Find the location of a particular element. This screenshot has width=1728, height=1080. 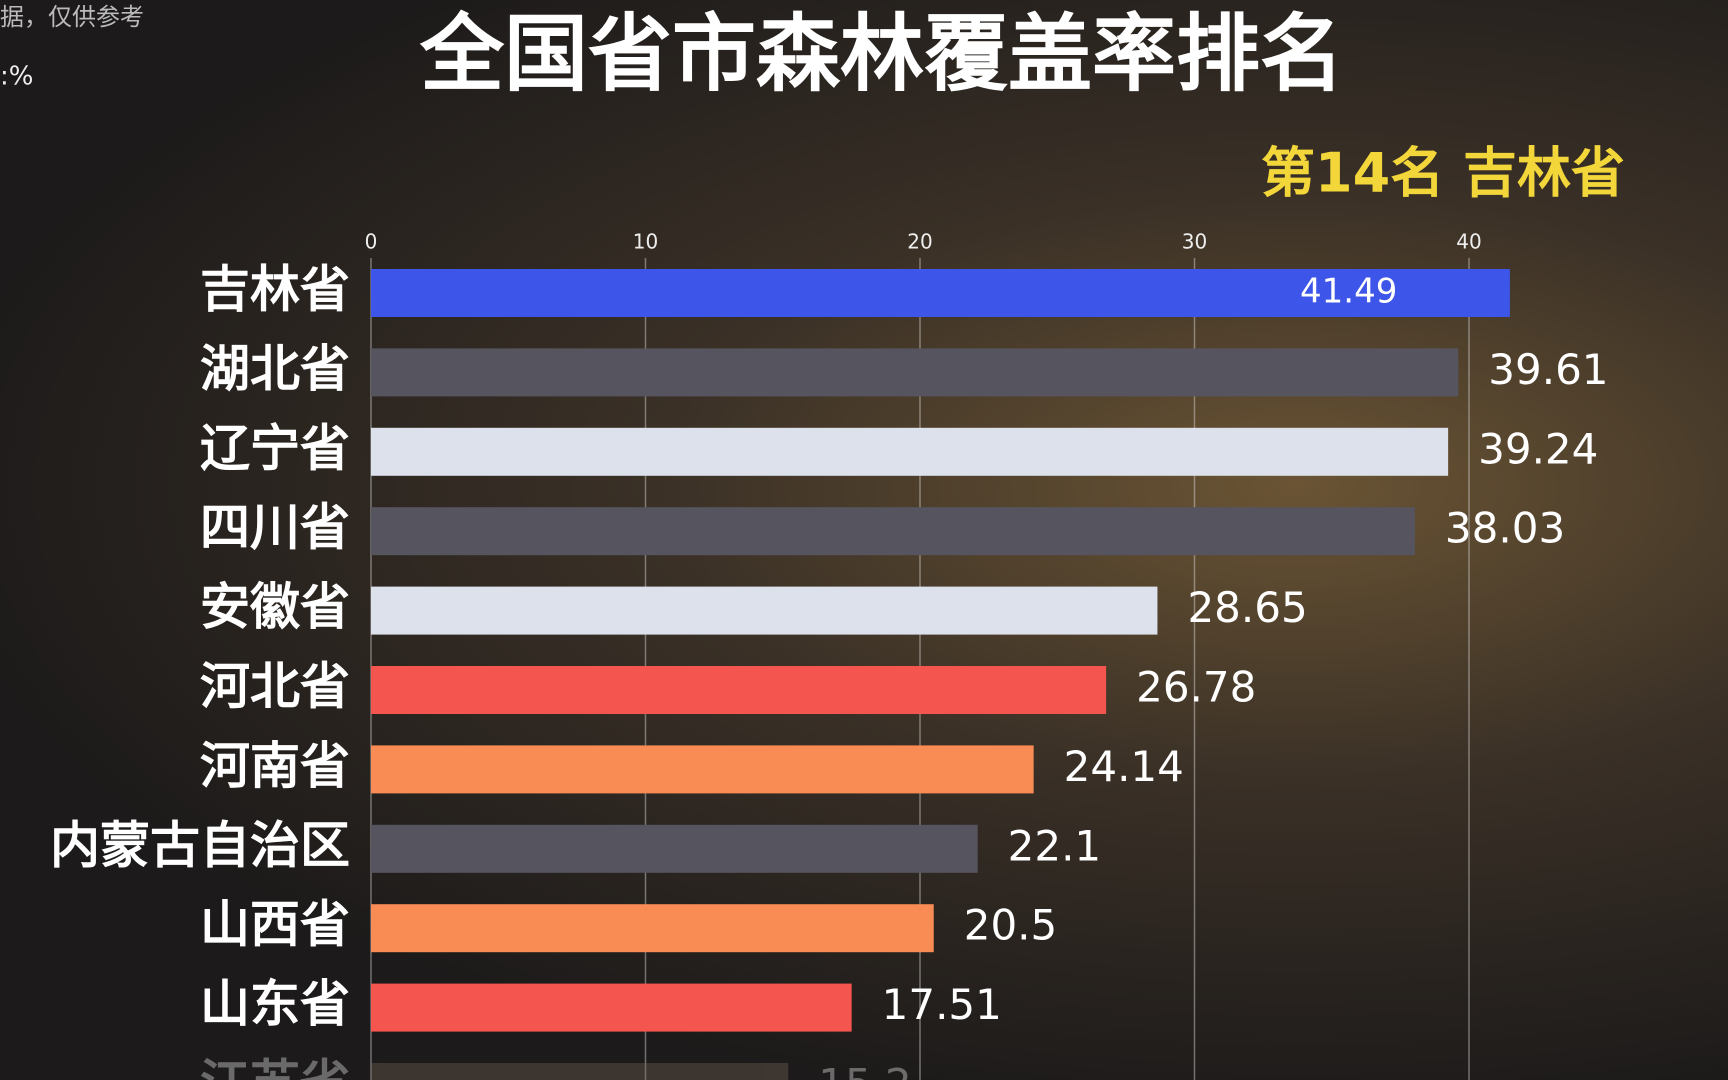

bar-row: 吉林省 41.49 is located at coordinates (855, 290).